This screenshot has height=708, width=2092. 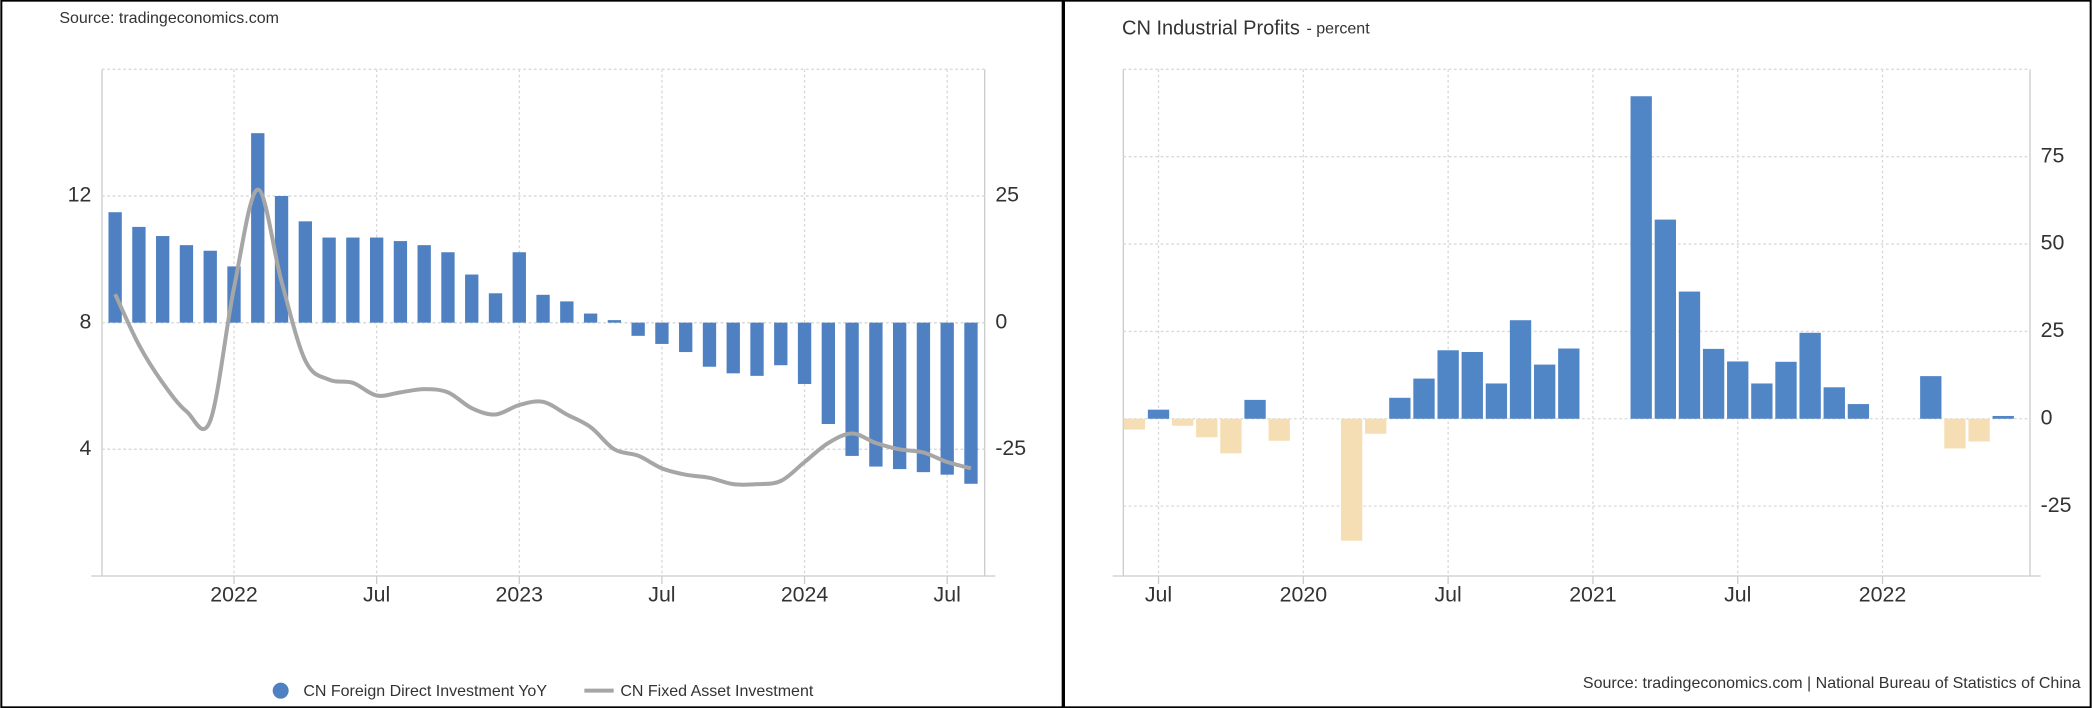 What do you see at coordinates (805, 595) in the screenshot?
I see `x-tick-label: 2024` at bounding box center [805, 595].